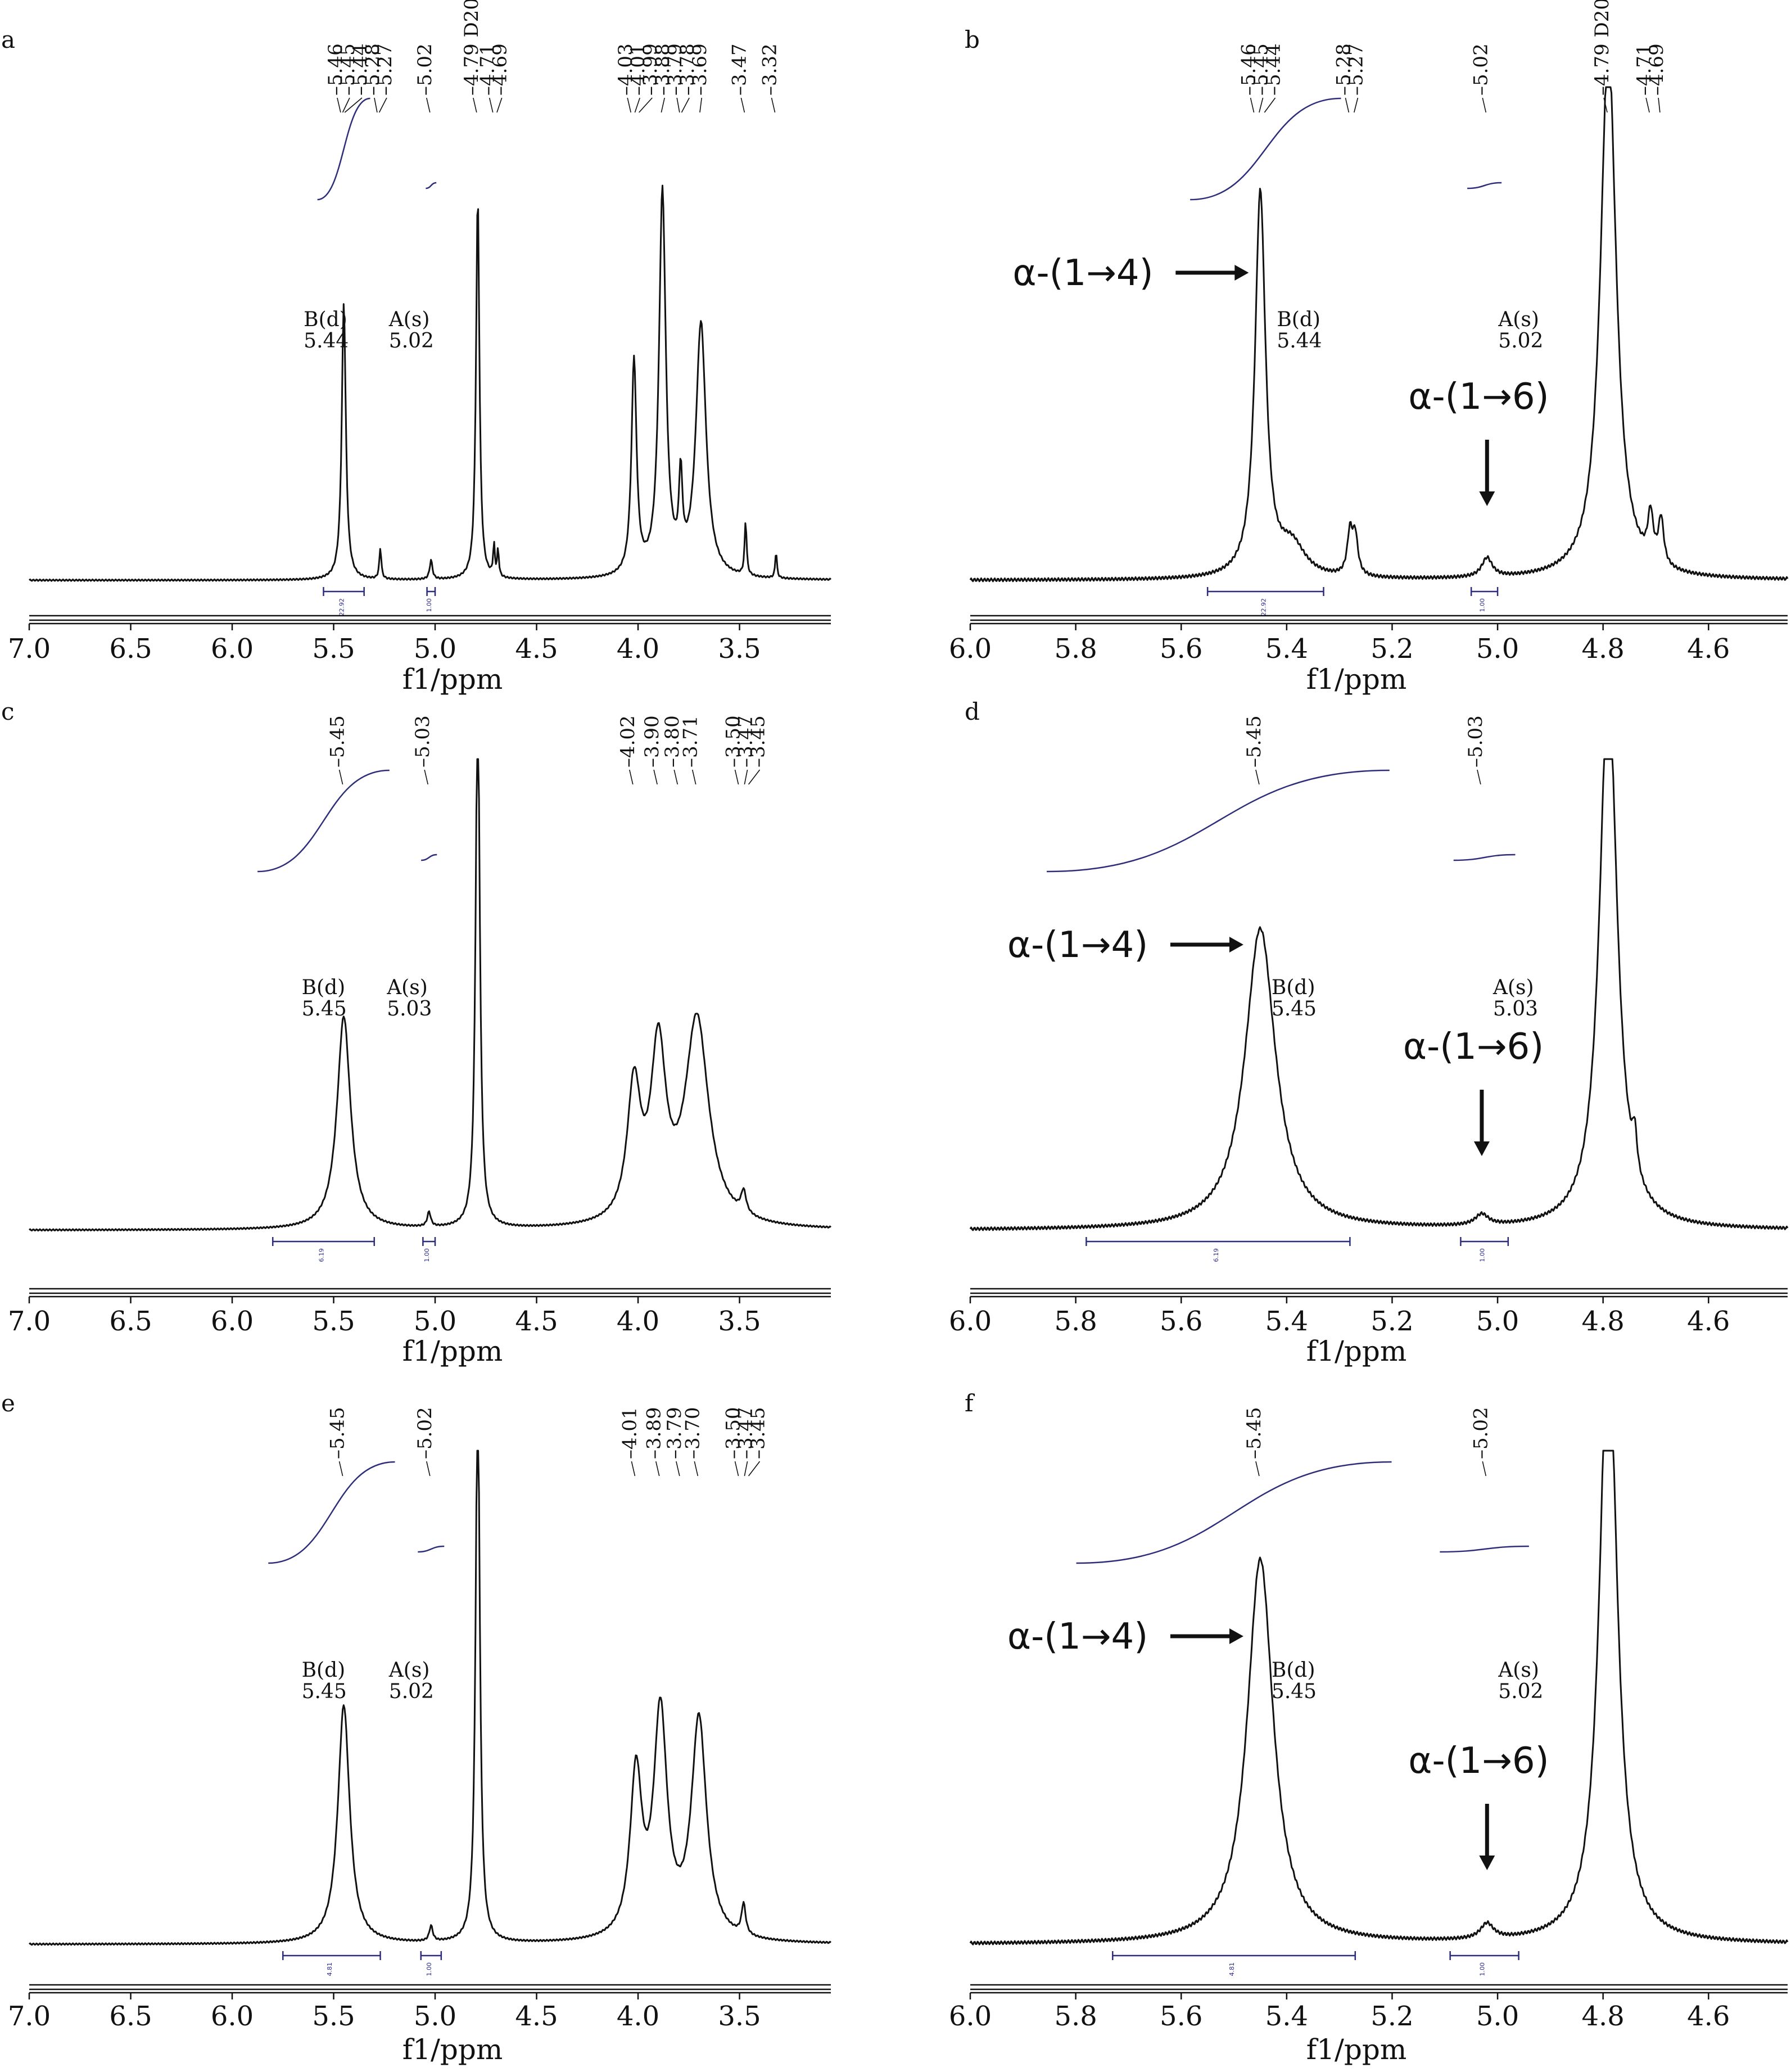  Describe the element at coordinates (29, 2016) in the screenshot. I see `x-tick-label: 7.0` at that location.